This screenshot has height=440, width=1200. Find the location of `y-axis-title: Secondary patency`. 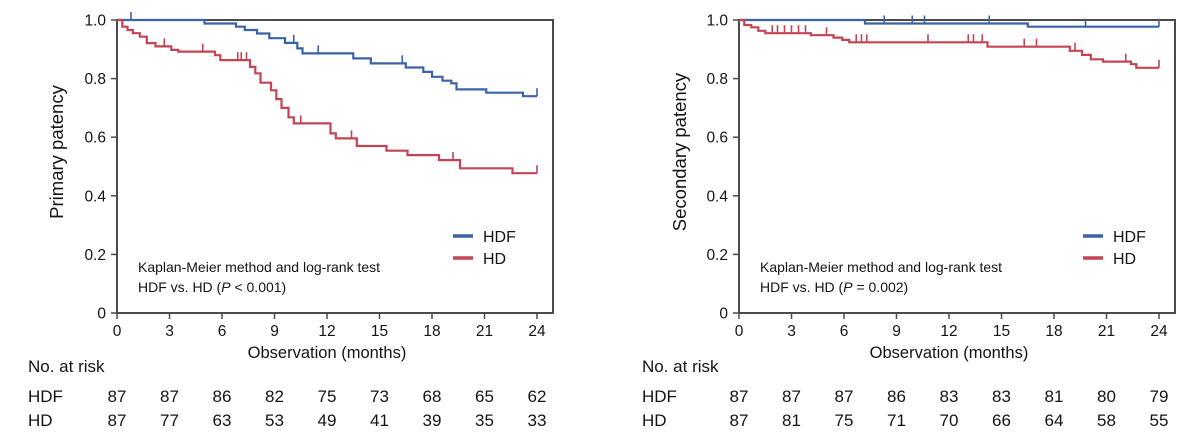

y-axis-title: Secondary patency is located at coordinates (679, 151).